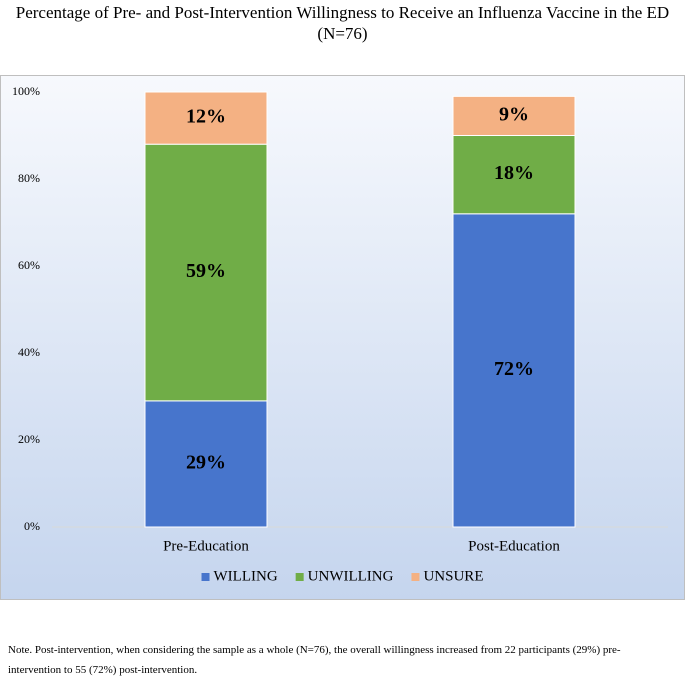  I want to click on x-tick-label: Post-Education, so click(514, 546).